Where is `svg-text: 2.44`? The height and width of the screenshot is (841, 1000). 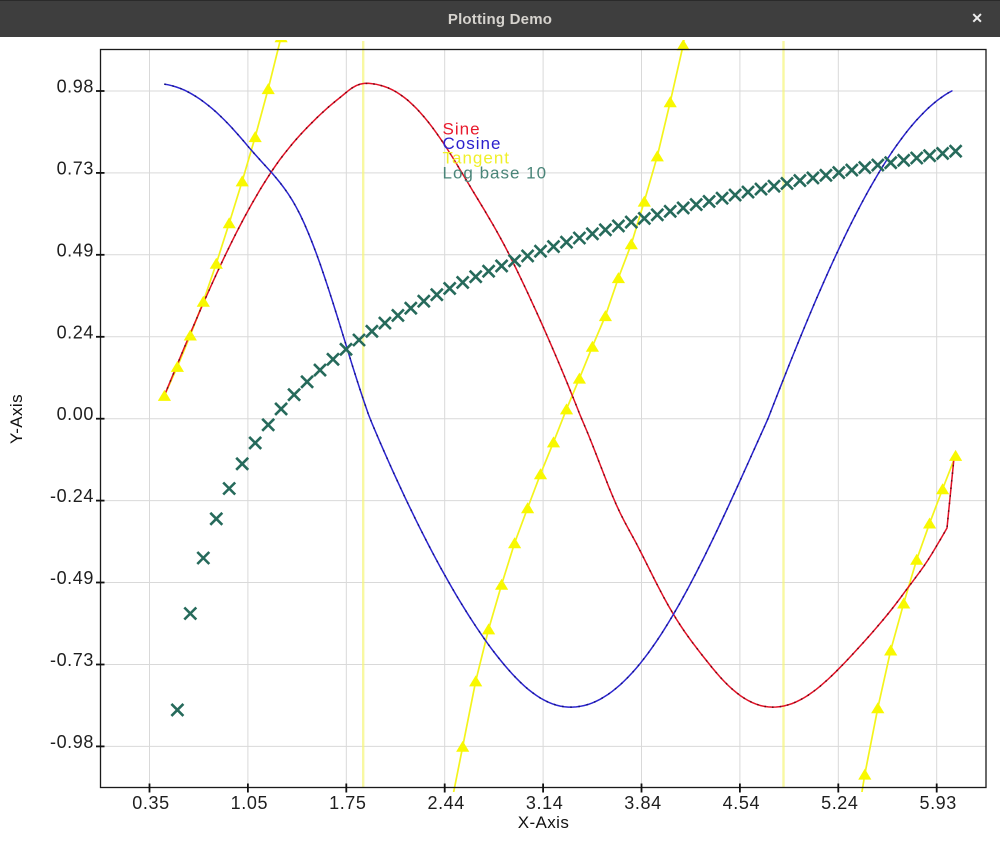
svg-text: 2.44 is located at coordinates (445, 803).